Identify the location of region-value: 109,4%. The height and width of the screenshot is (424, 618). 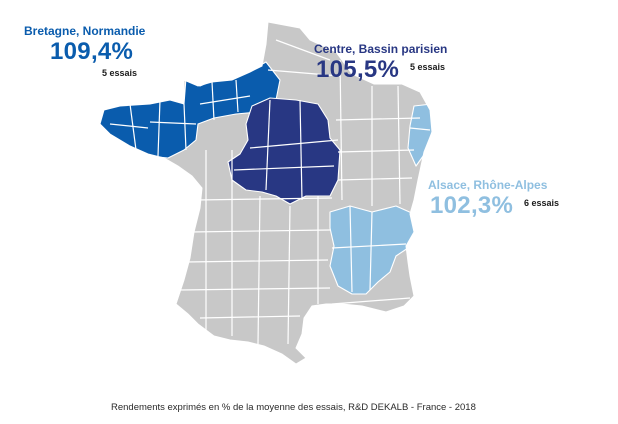
(92, 51).